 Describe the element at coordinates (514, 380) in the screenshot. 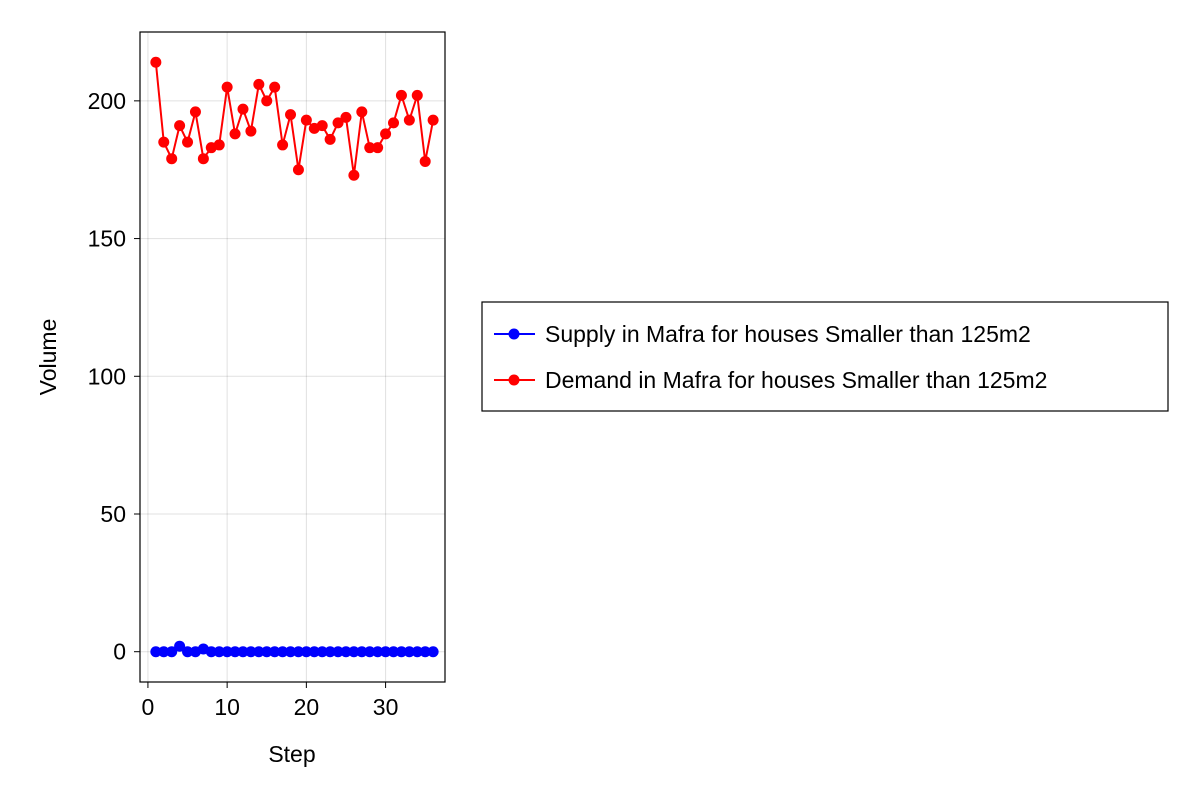

I see `legend-marker-demand` at that location.